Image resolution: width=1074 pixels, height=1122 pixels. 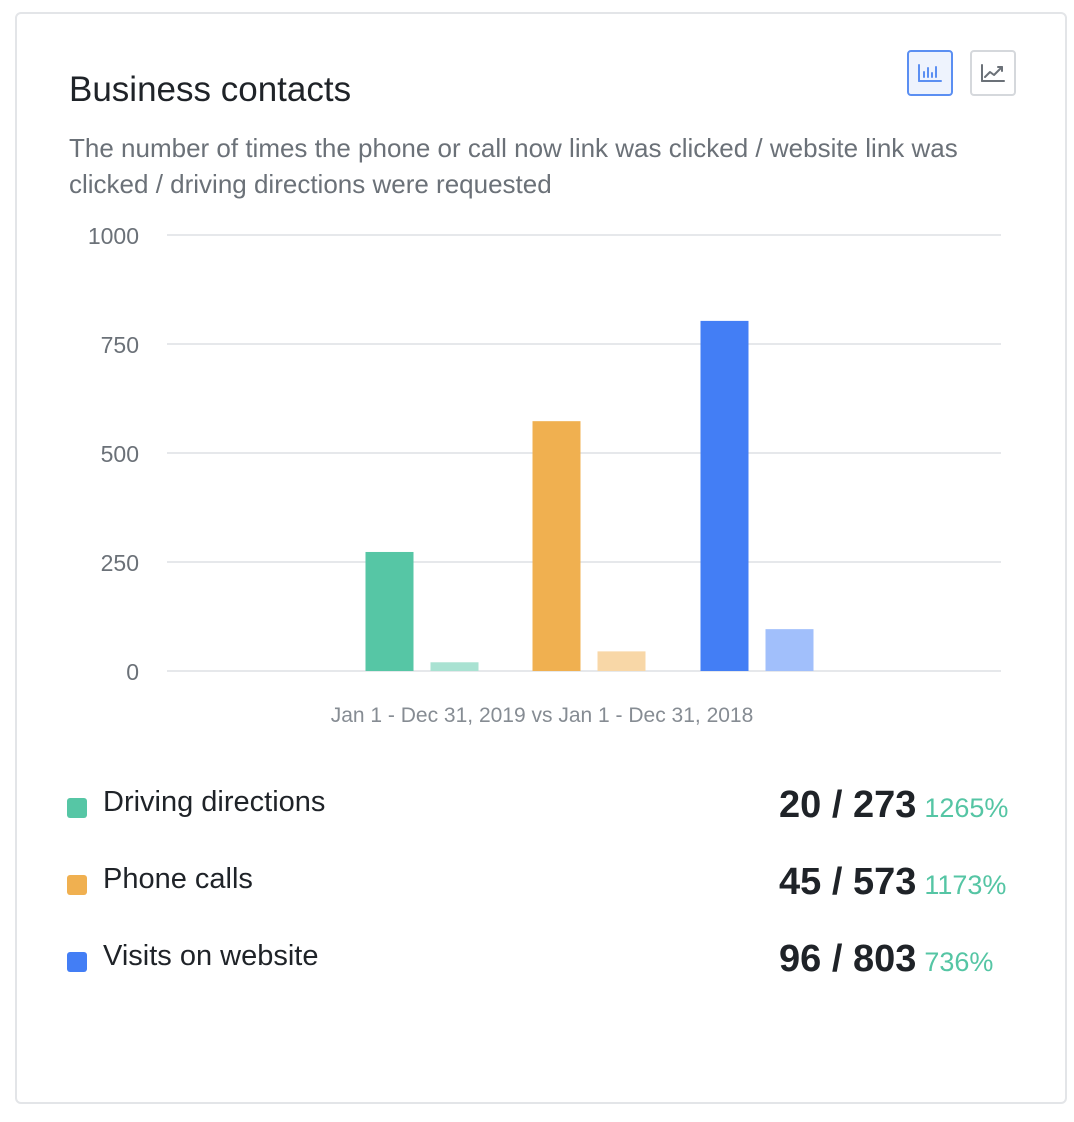 I want to click on card-title: Business contacts, so click(x=210, y=89).